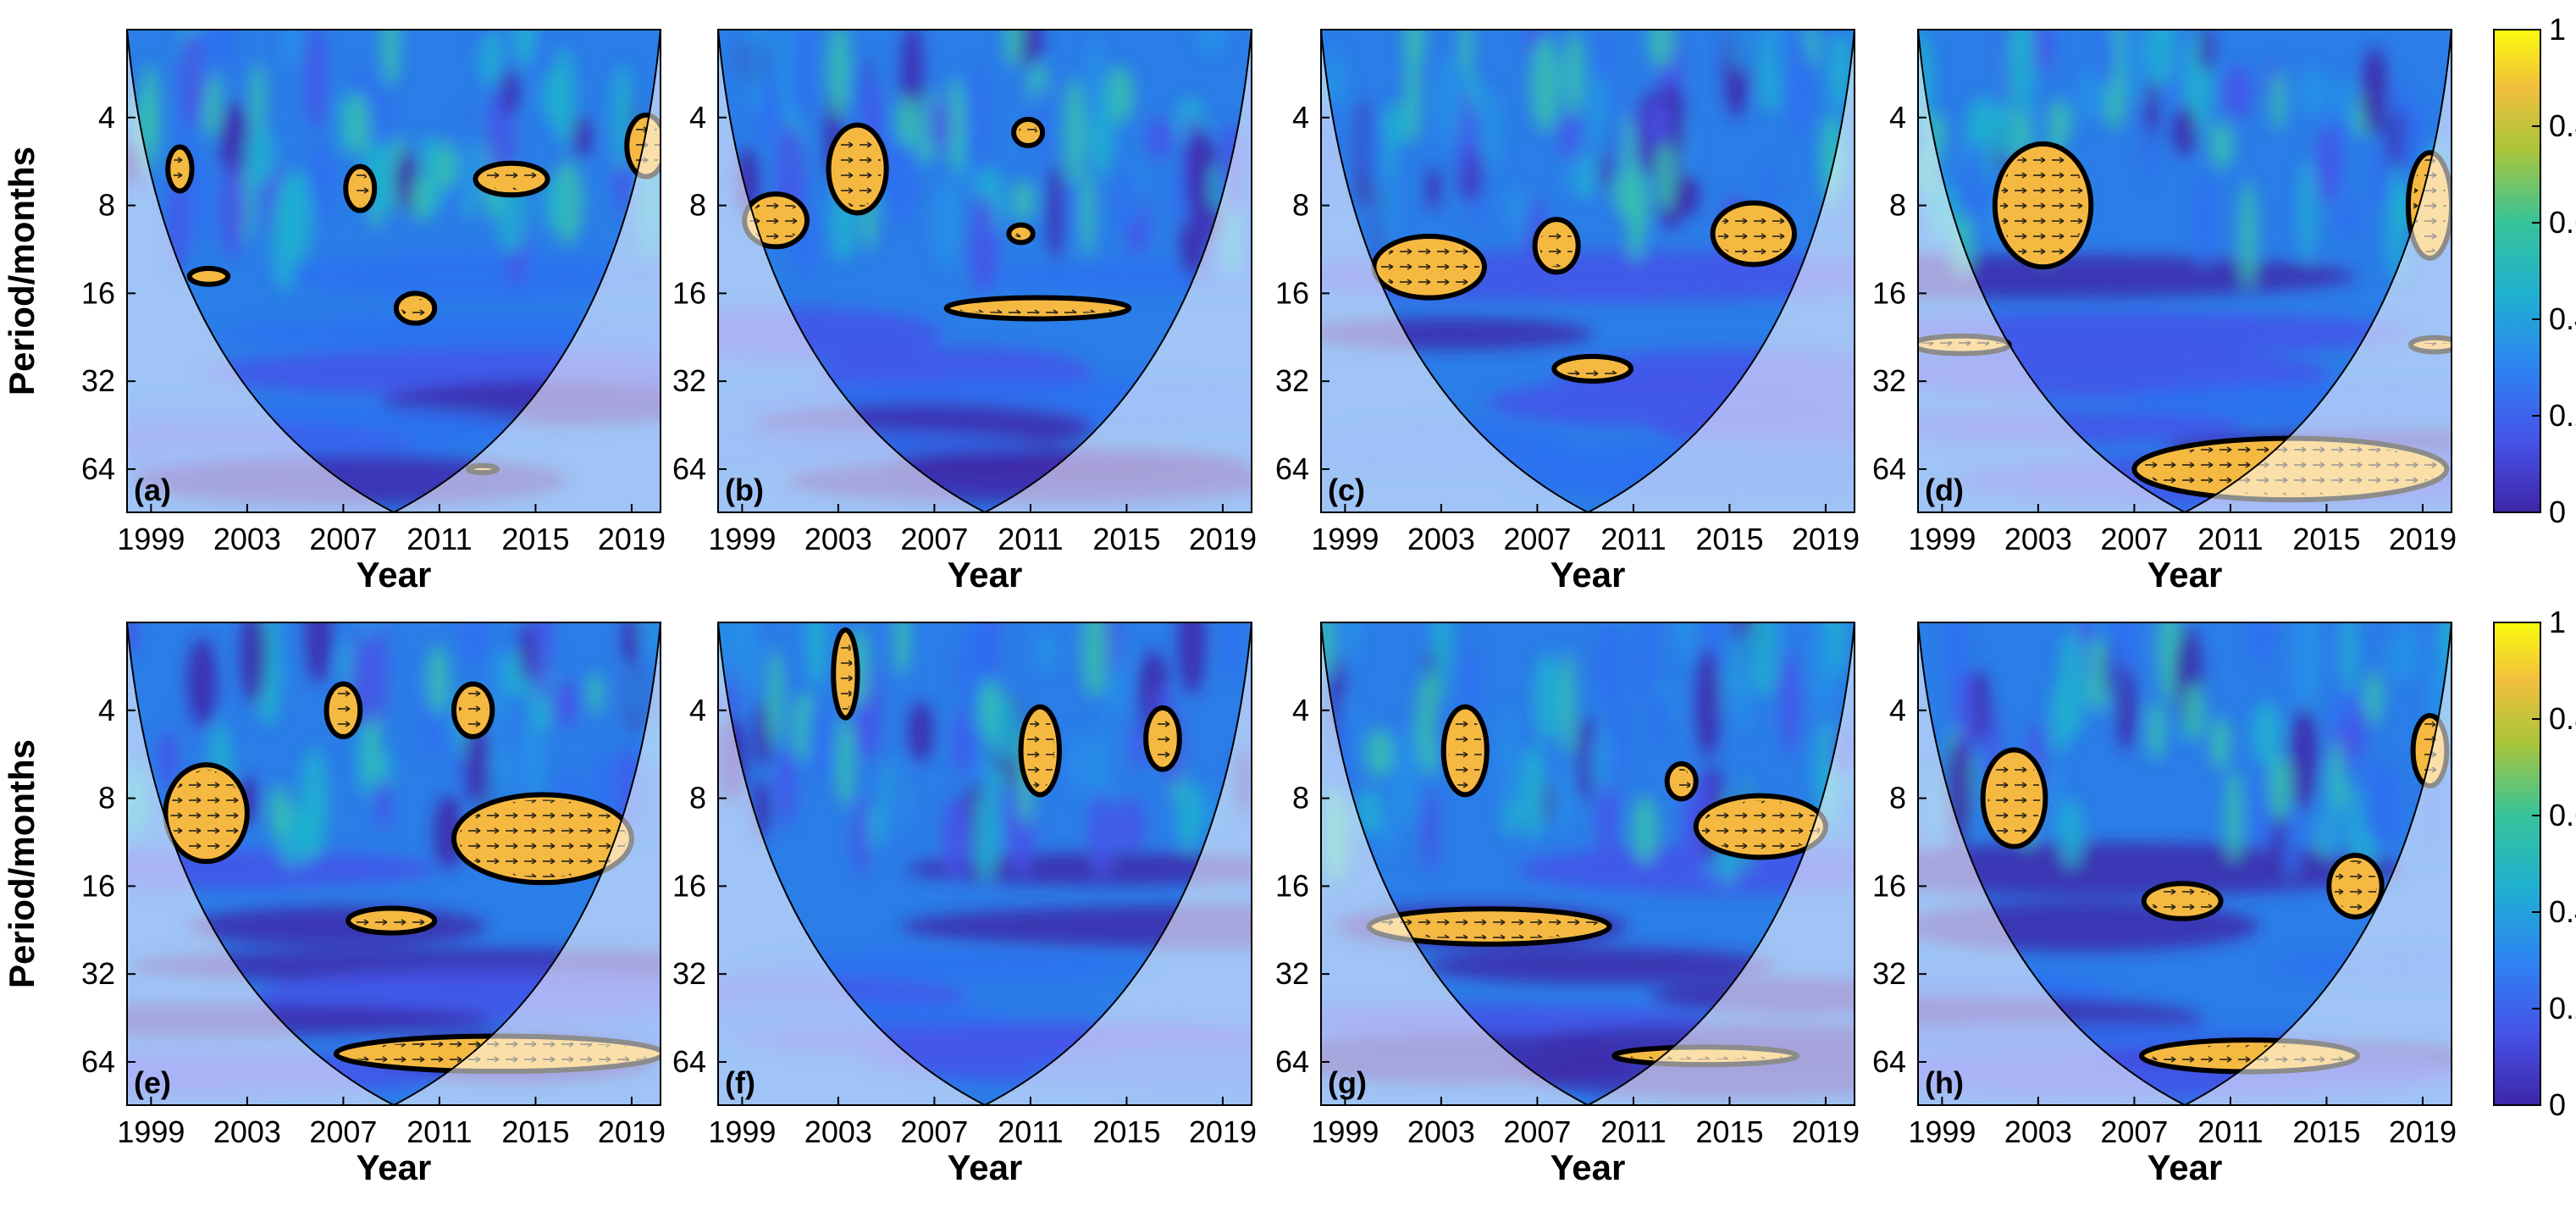 The height and width of the screenshot is (1211, 2576). I want to click on panel-c: 1999 2003 2007 2011 2015 2019 Year 4 8 16 32 64 (c), so click(1568, 311).